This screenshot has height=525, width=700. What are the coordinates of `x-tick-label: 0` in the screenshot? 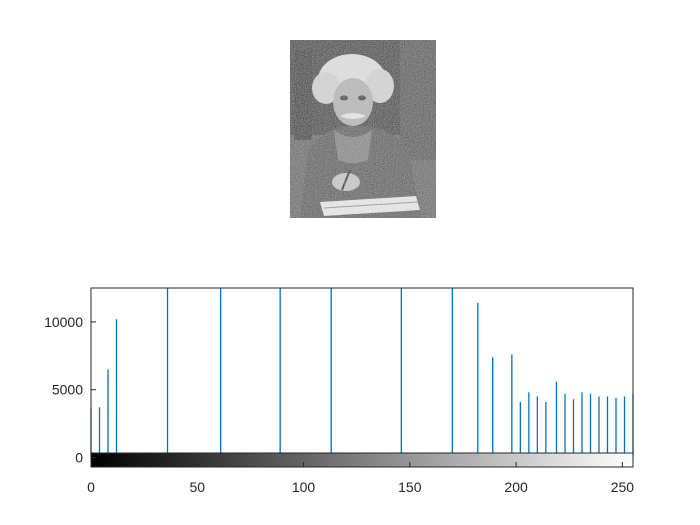 It's located at (91, 487).